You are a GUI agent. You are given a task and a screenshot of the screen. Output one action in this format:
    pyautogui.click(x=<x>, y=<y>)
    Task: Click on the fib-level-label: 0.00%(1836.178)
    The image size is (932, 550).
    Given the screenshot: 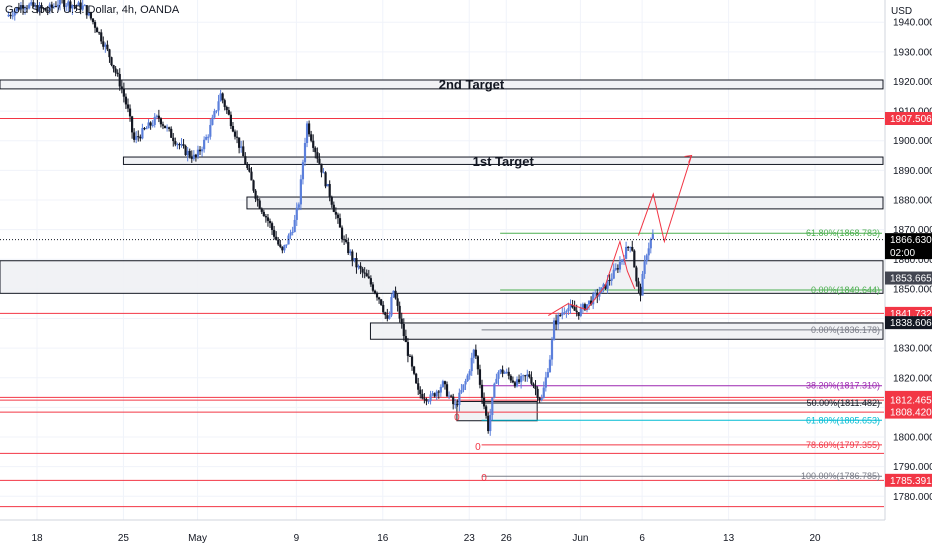 What is the action you would take?
    pyautogui.click(x=845, y=330)
    